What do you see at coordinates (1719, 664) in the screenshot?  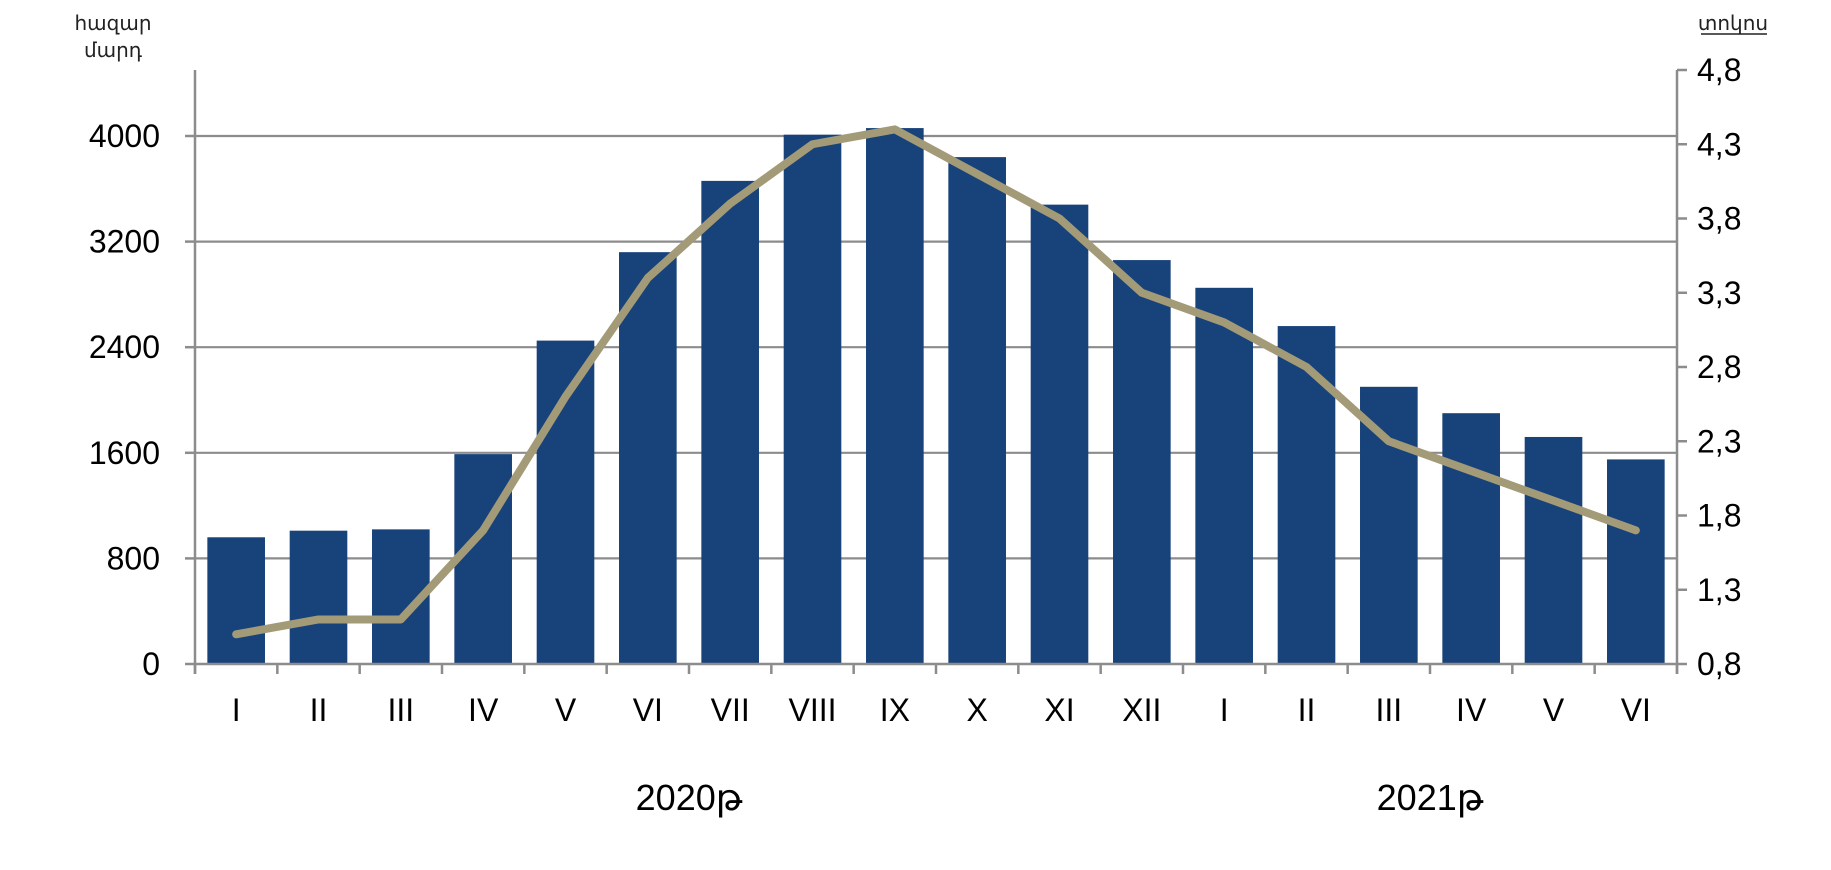 I see `right-tick-label: 0,8` at bounding box center [1719, 664].